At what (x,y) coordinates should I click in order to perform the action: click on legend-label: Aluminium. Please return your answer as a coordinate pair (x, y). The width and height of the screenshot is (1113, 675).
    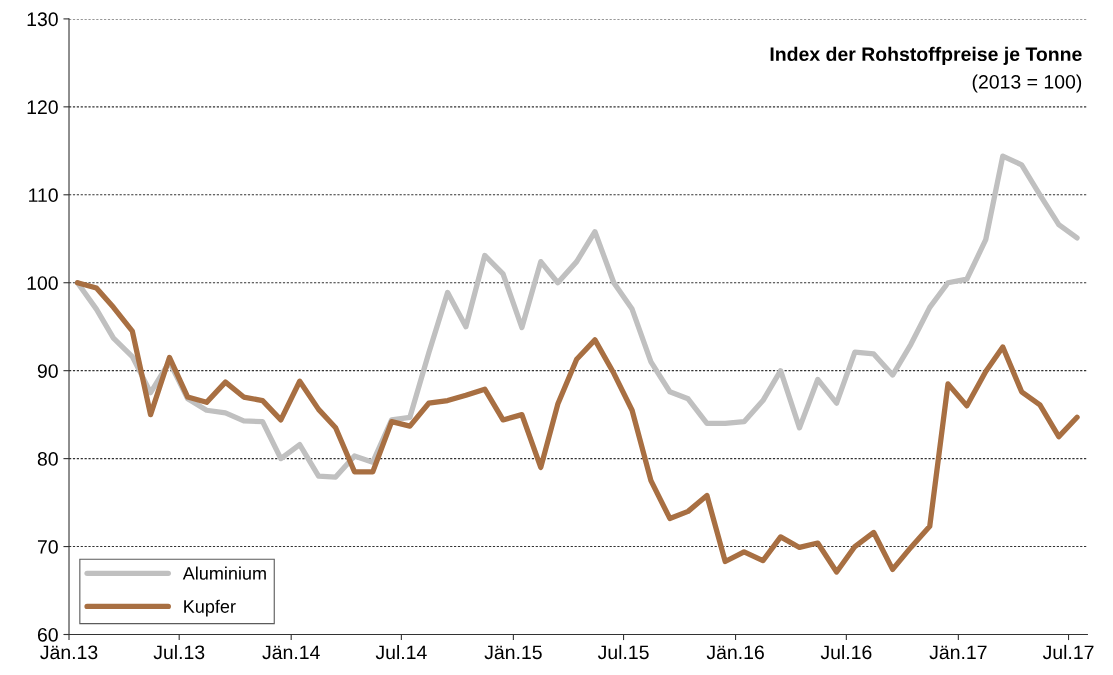
    Looking at the image, I should click on (224, 573).